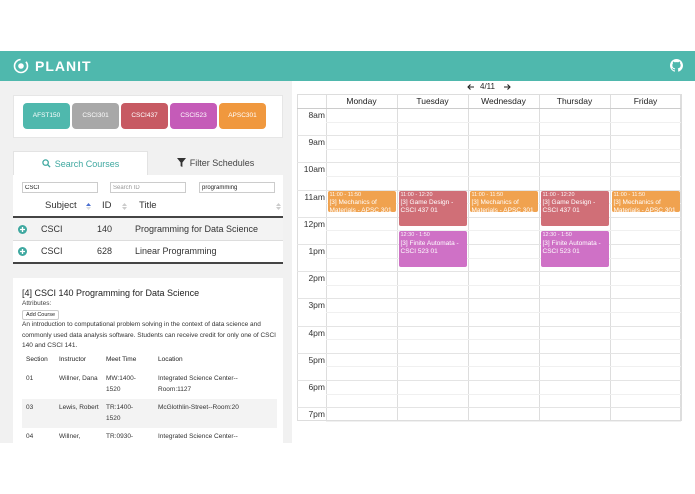 The height and width of the screenshot is (494, 695). Describe the element at coordinates (105, 229) in the screenshot. I see `cell-id: 140` at that location.